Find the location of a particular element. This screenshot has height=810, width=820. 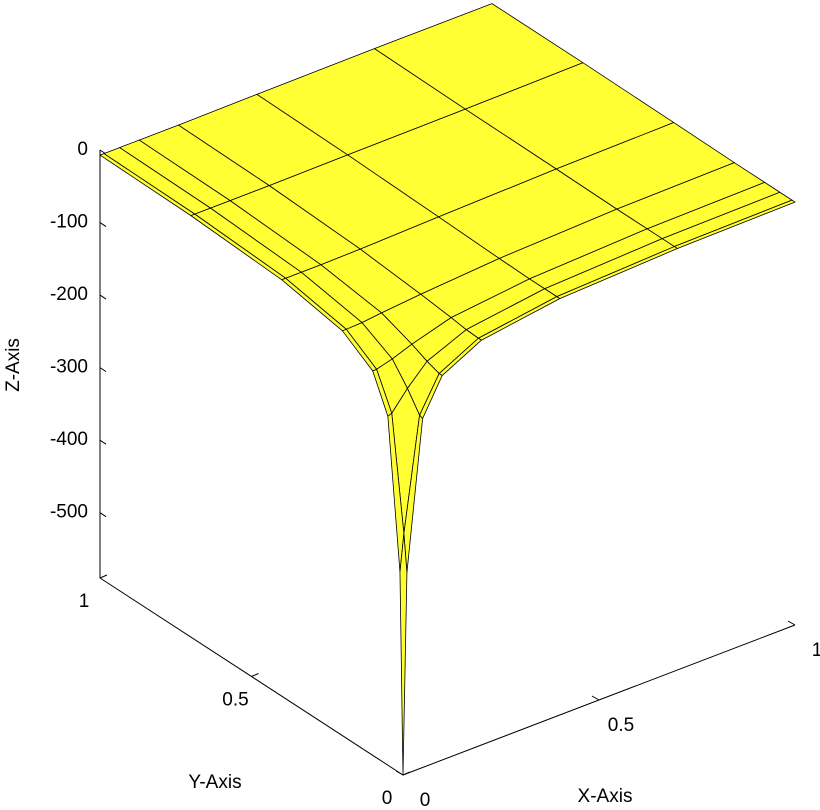

y-tick-label: 0 is located at coordinates (387, 798).